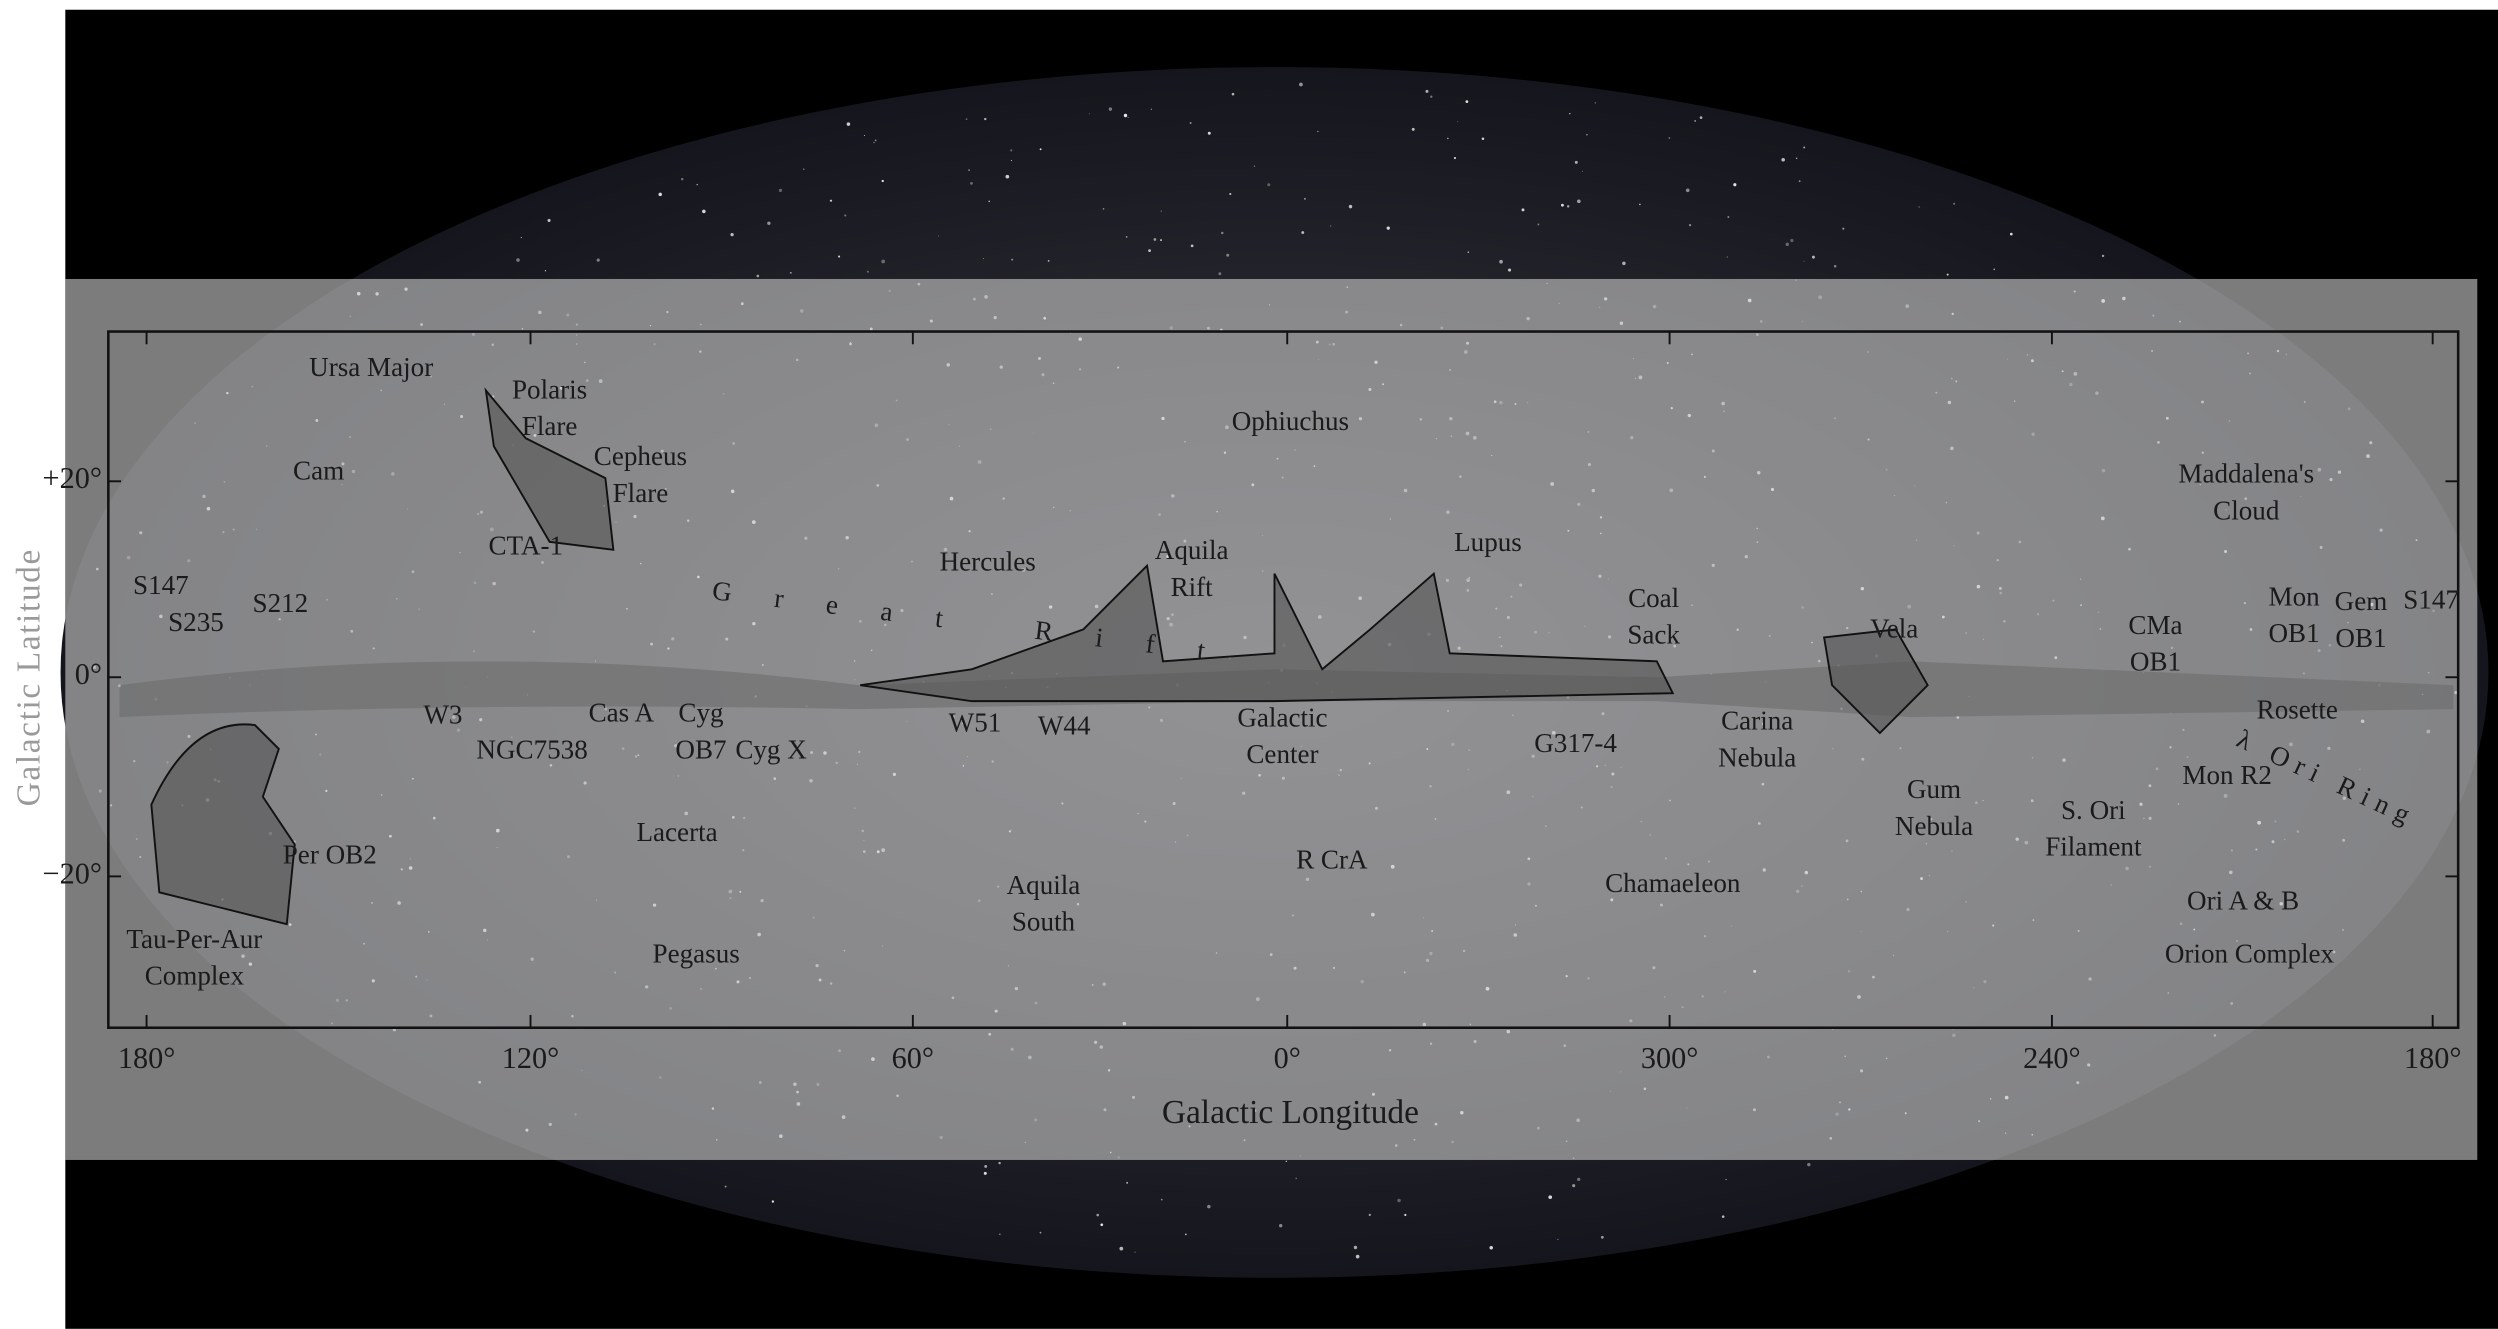 Image resolution: width=2498 pixels, height=1329 pixels. I want to click on region-label: Cam, so click(318, 471).